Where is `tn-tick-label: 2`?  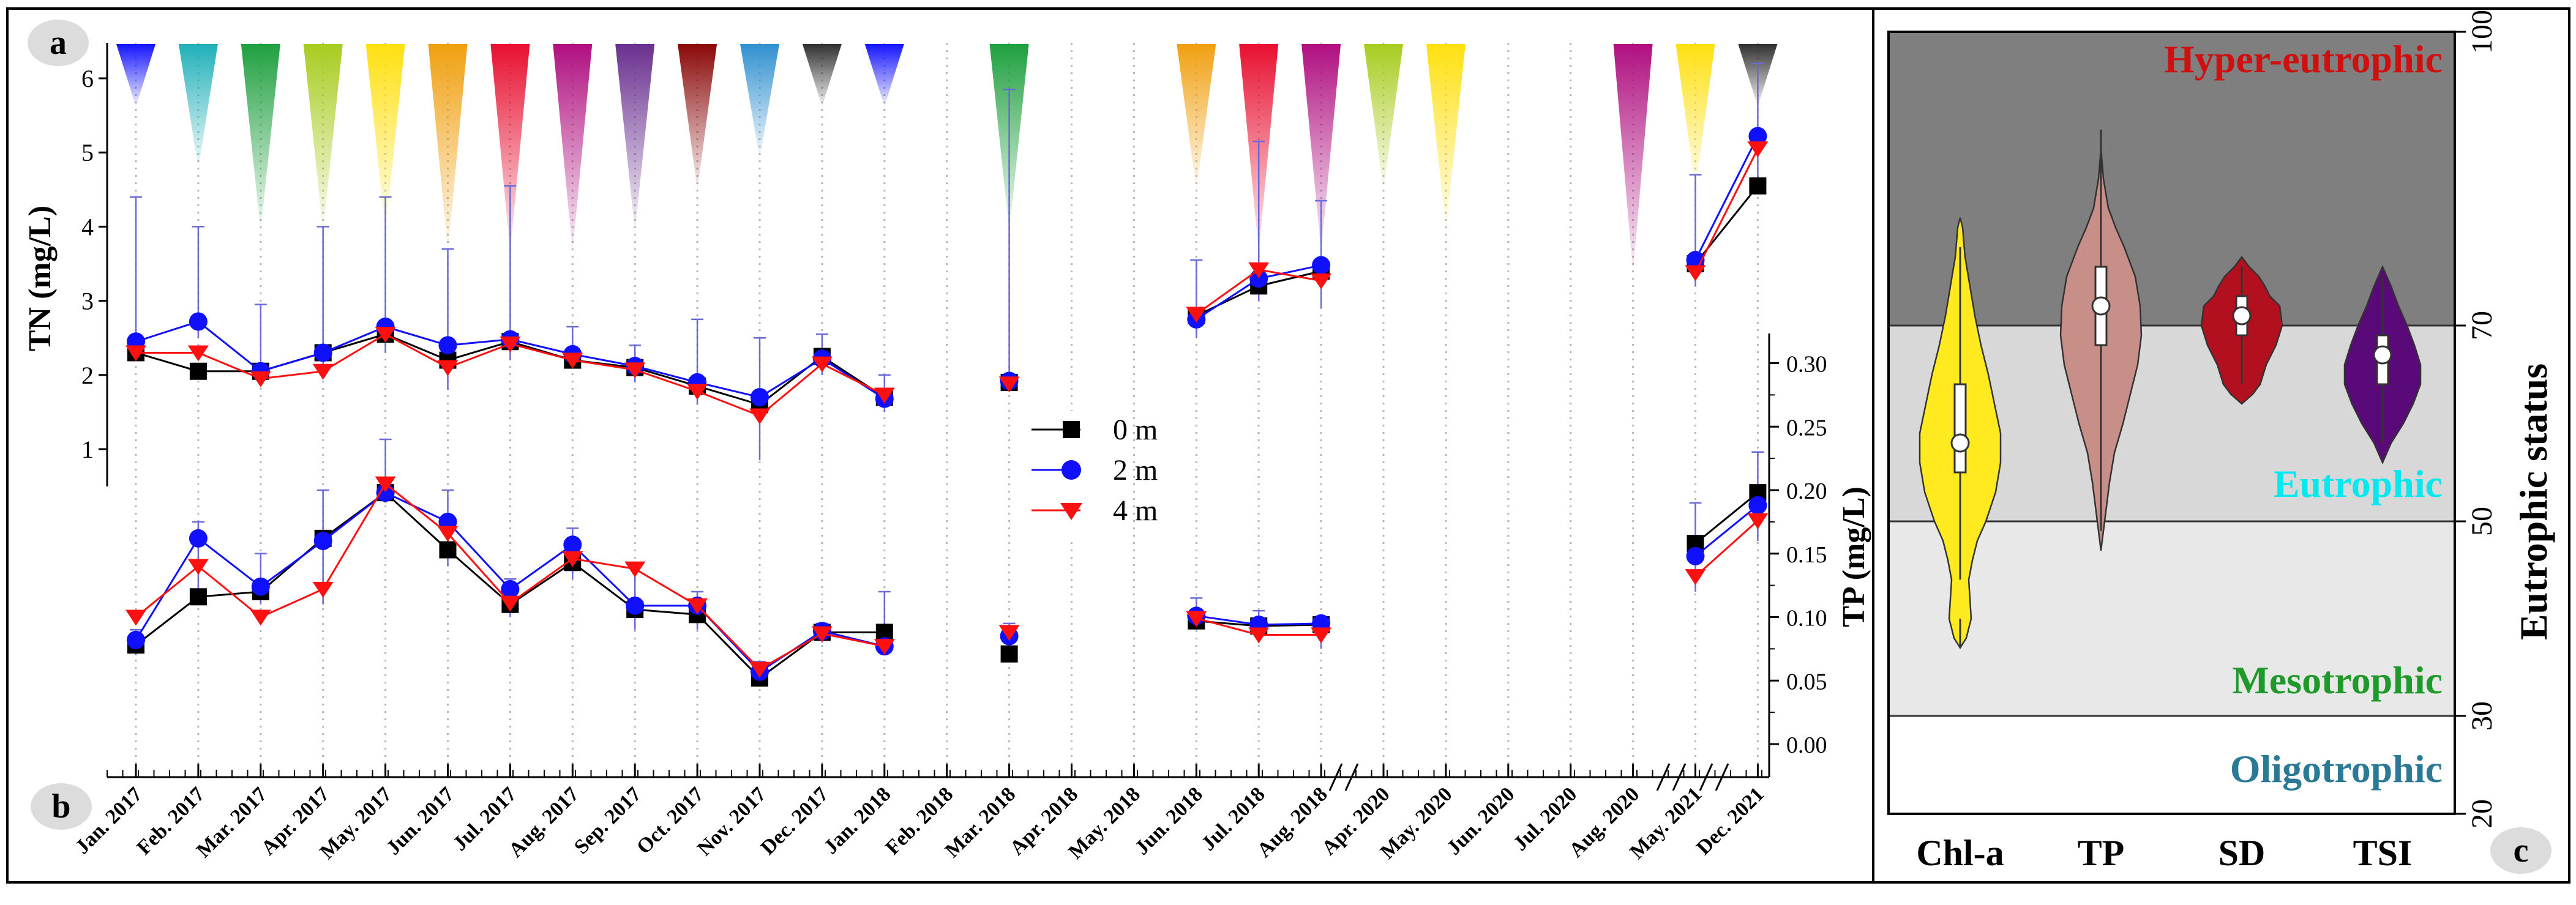
tn-tick-label: 2 is located at coordinates (87, 375).